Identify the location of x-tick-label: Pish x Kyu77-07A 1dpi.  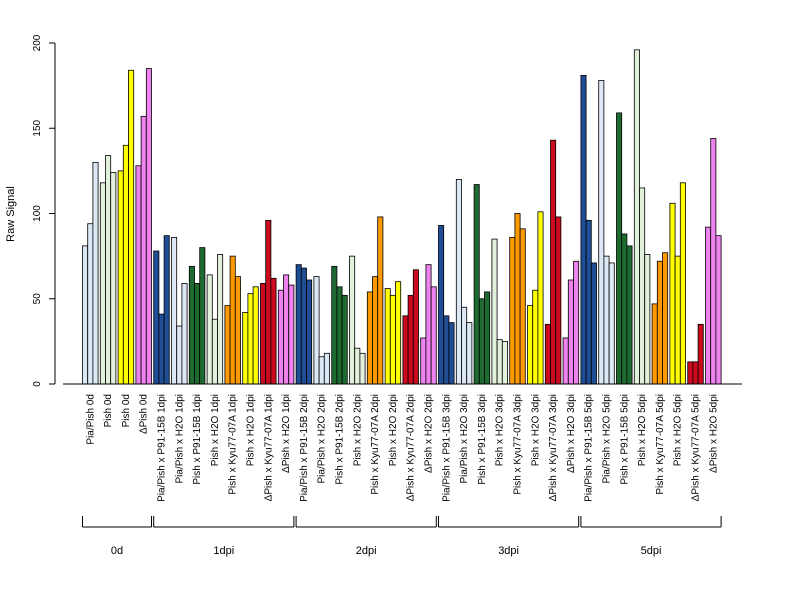
(233, 444).